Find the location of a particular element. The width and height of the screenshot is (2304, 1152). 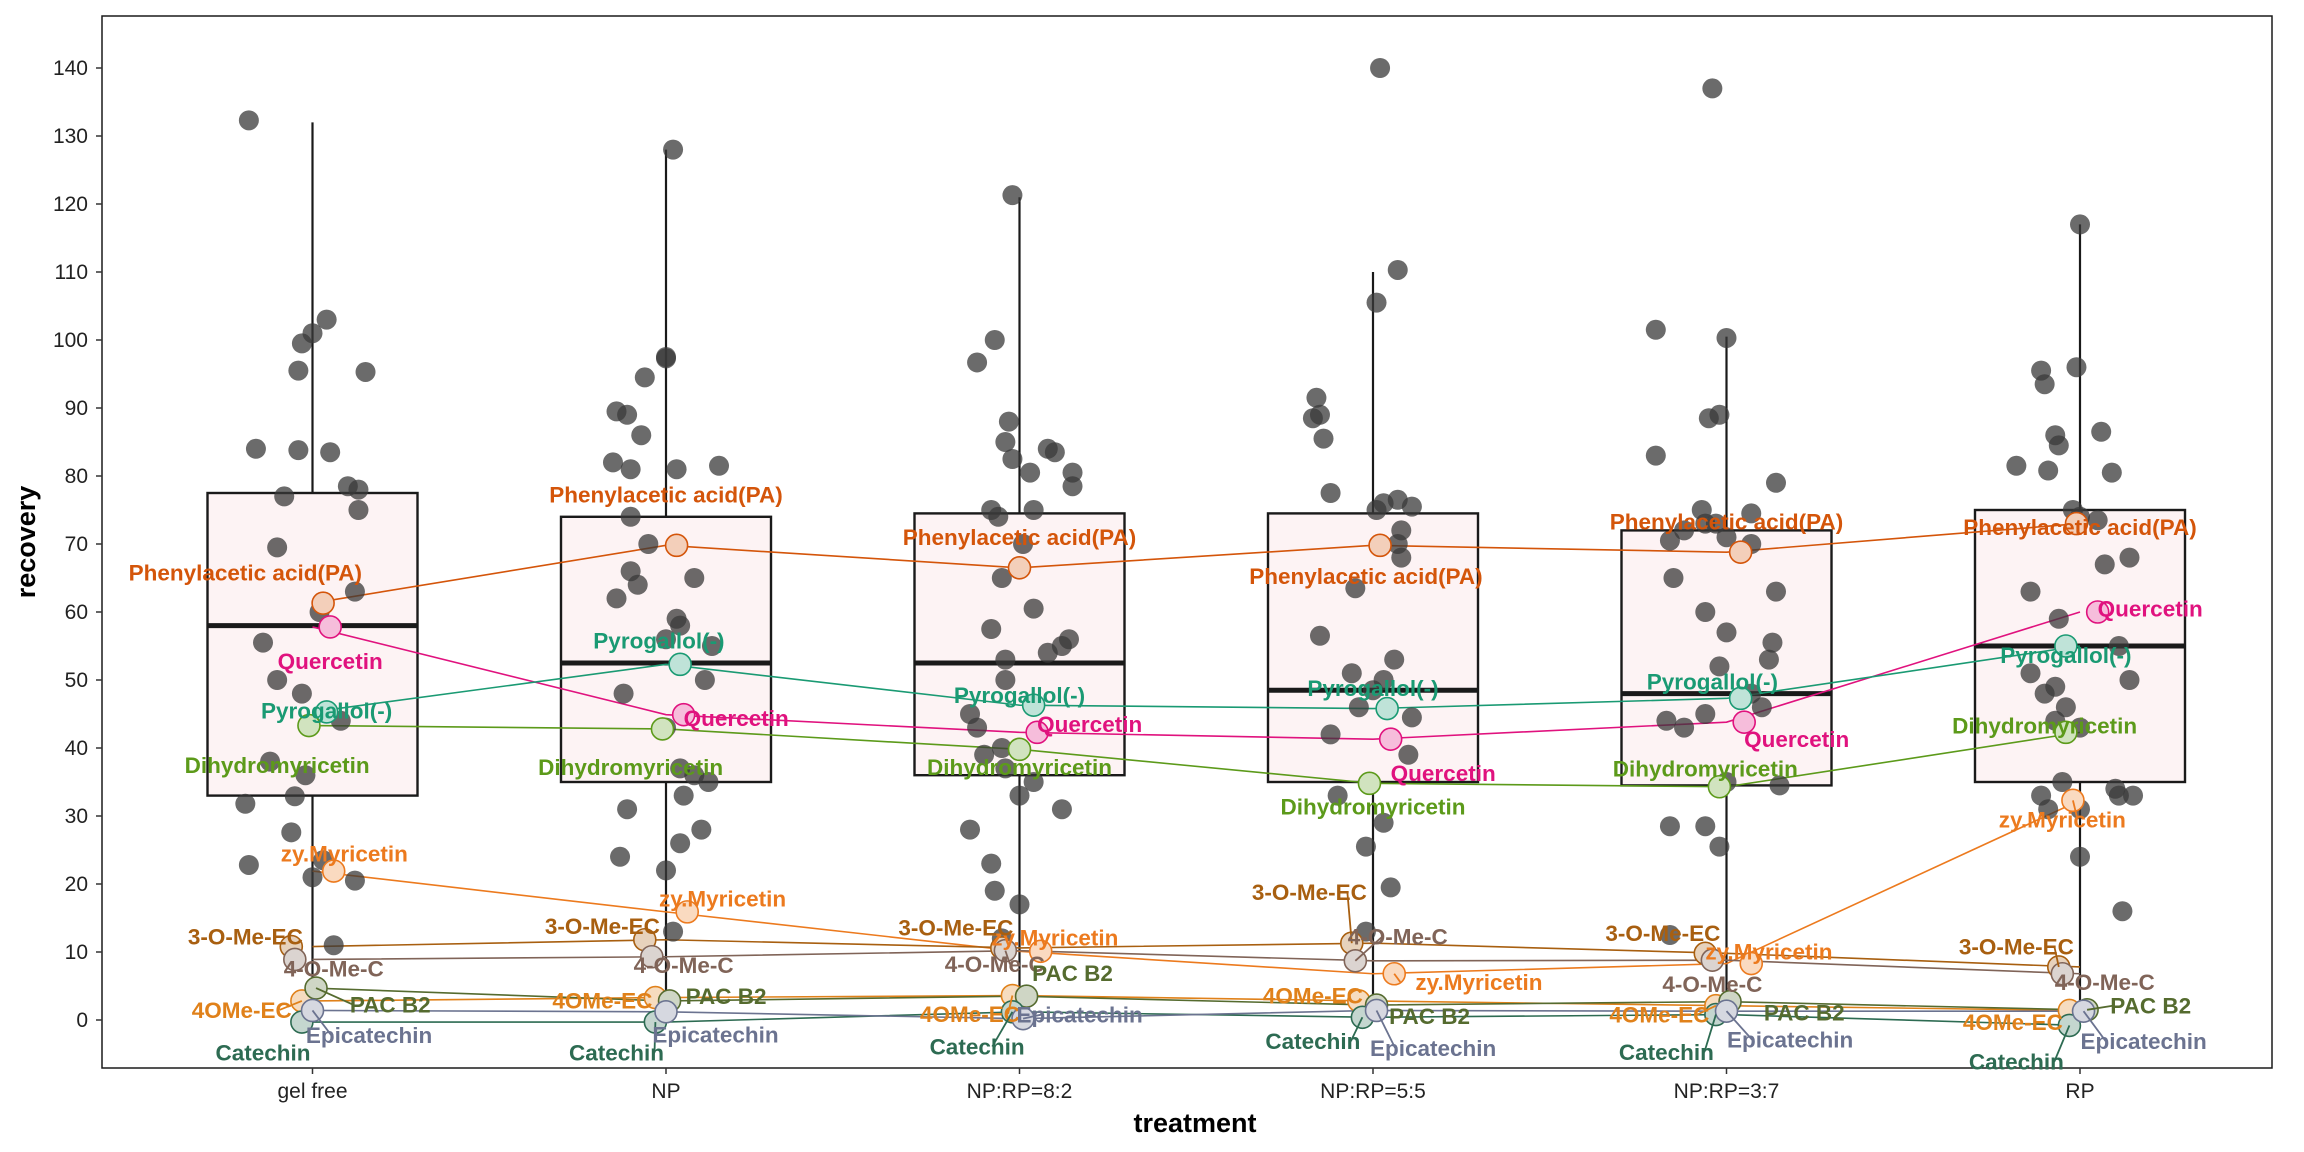

y-tick-label: 70 is located at coordinates (76, 544).